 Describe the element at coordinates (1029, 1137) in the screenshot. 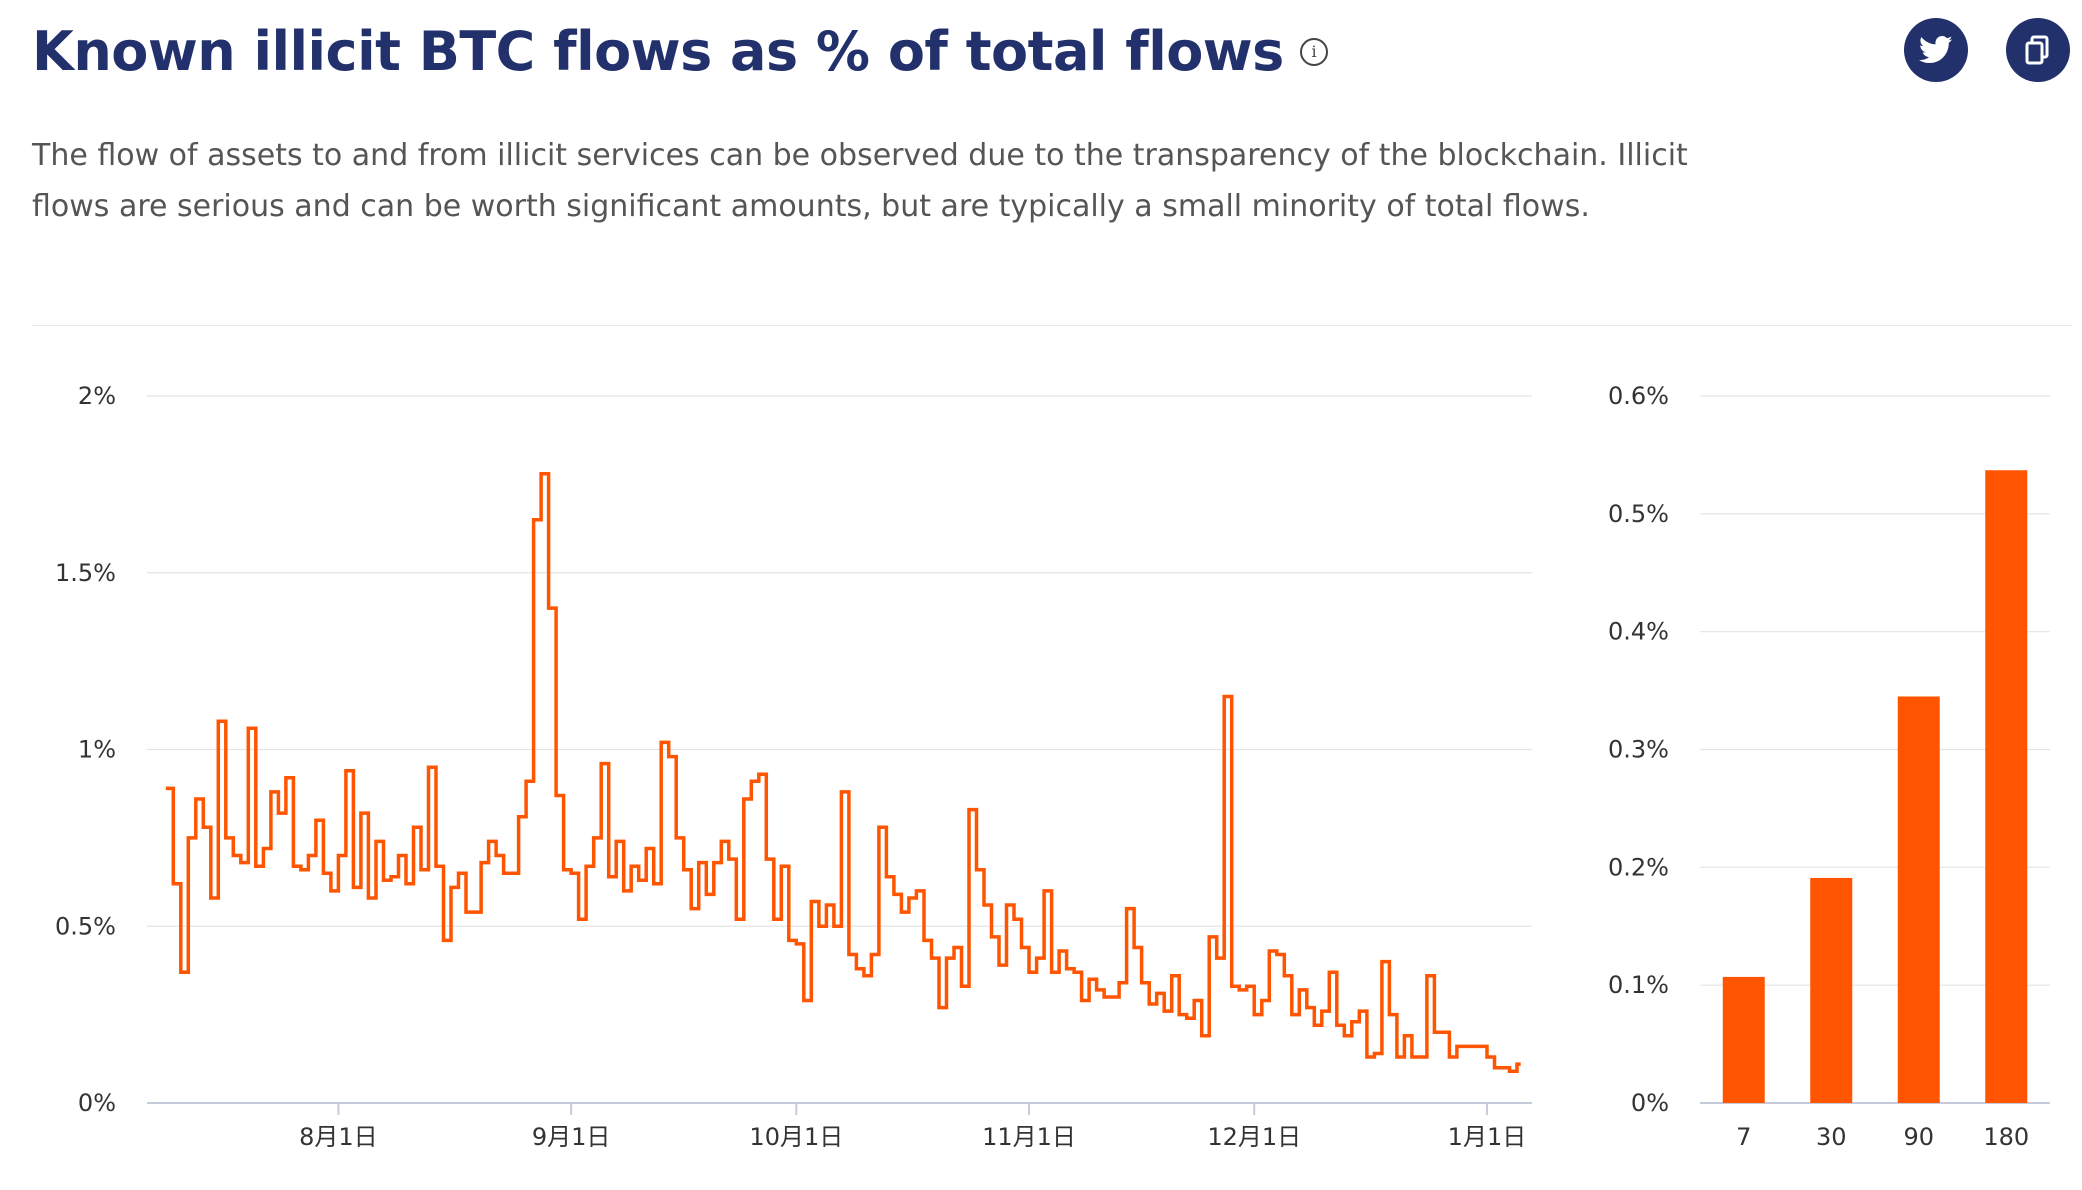

I see `line-chart-x-tick-label: 11月1日` at that location.